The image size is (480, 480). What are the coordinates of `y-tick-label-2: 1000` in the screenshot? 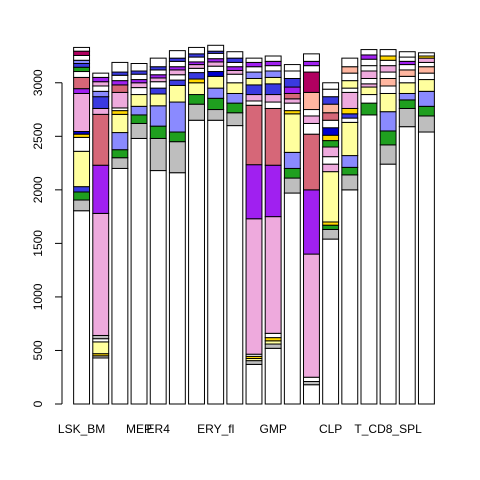 It's located at (38, 296).